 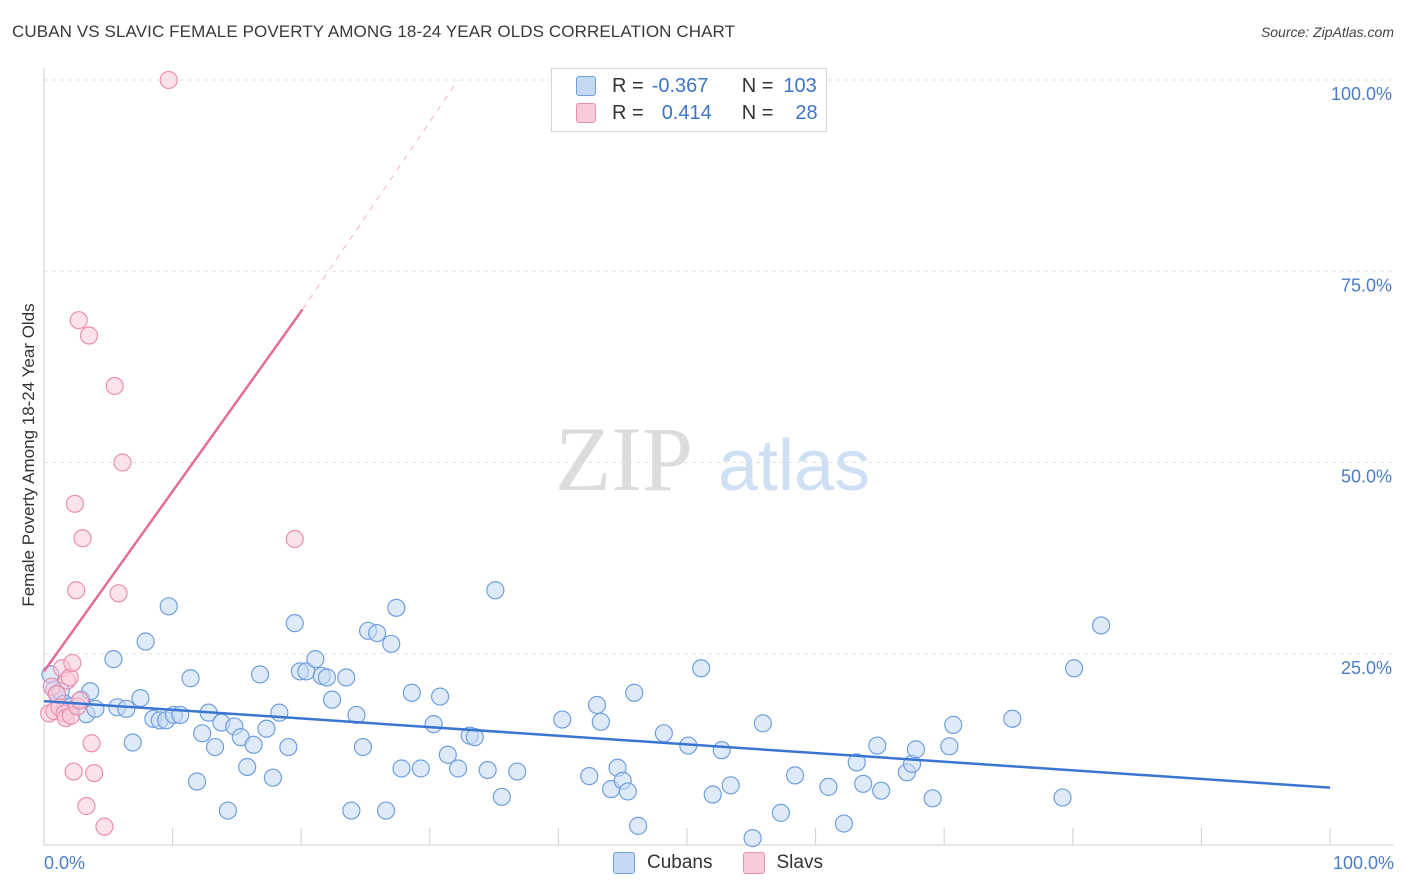 What do you see at coordinates (800, 85) in the screenshot?
I see `legend-n-value: 103` at bounding box center [800, 85].